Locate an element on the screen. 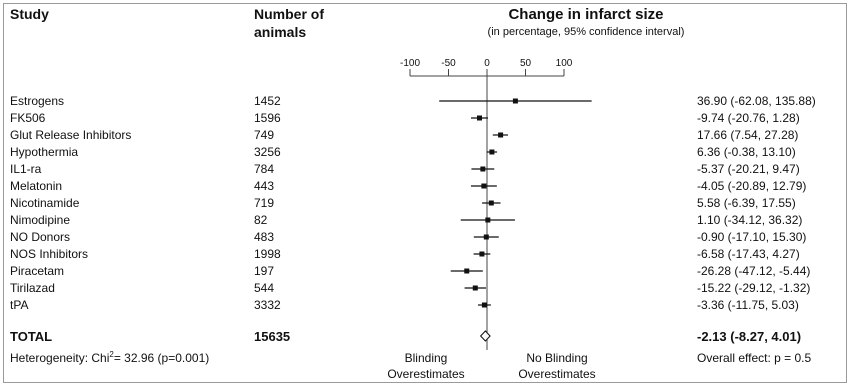 Image resolution: width=850 pixels, height=386 pixels. x-tick-label: -100 is located at coordinates (410, 63).